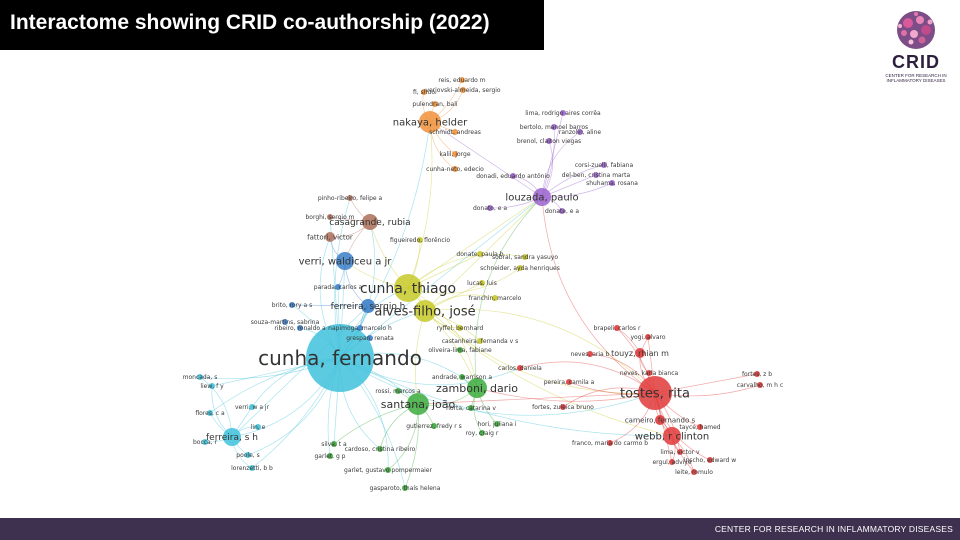  What do you see at coordinates (700, 427) in the screenshot?
I see `node-tayce` at bounding box center [700, 427].